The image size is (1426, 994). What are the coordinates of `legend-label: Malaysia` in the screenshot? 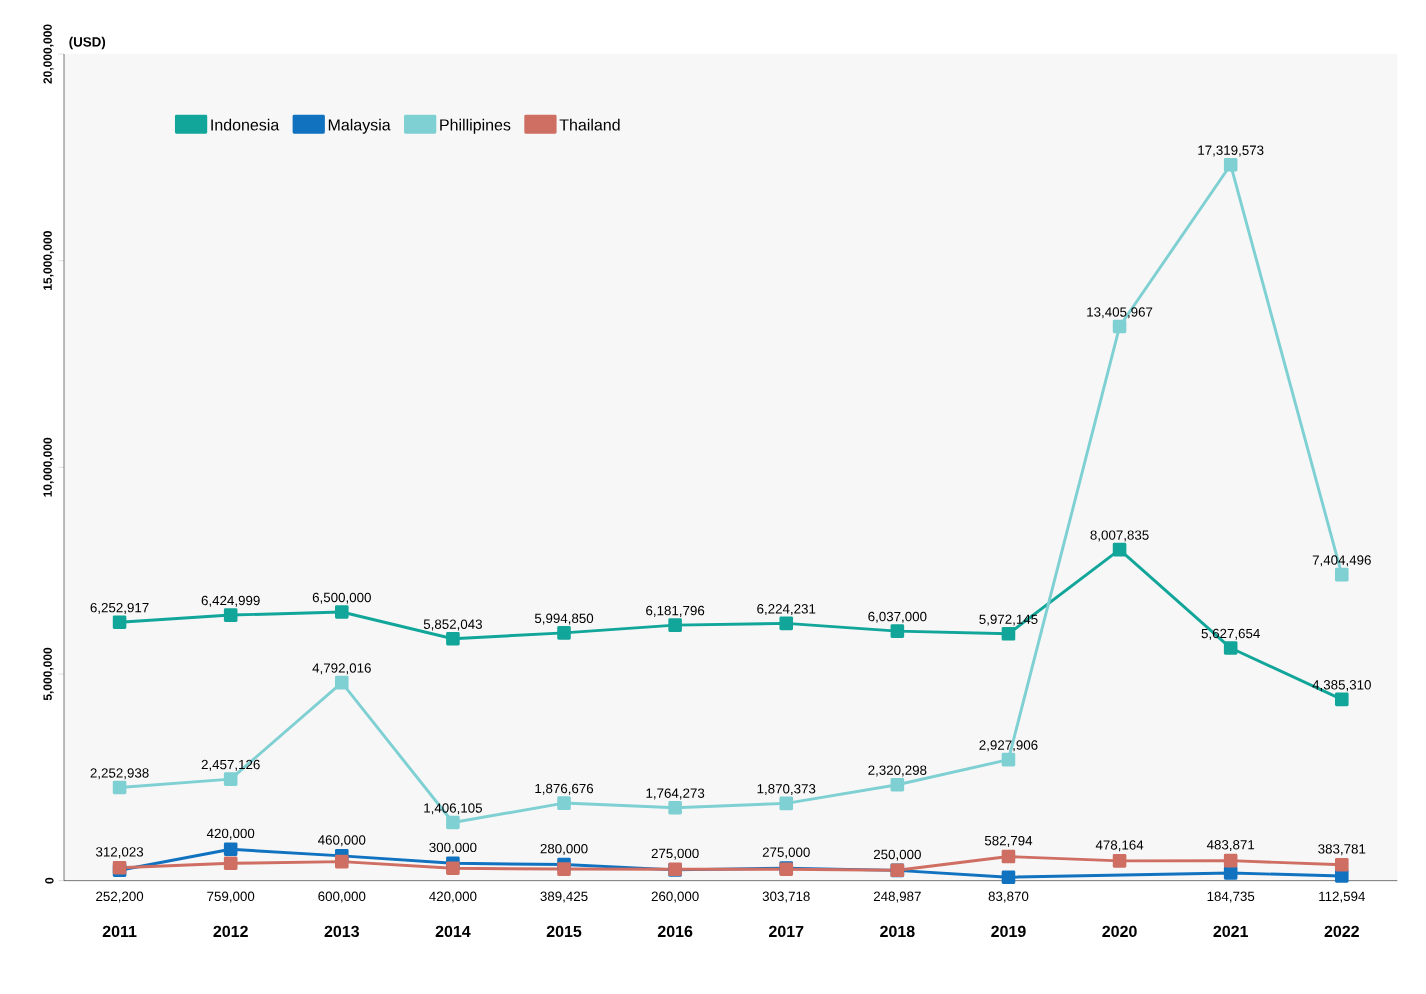 It's located at (359, 126).